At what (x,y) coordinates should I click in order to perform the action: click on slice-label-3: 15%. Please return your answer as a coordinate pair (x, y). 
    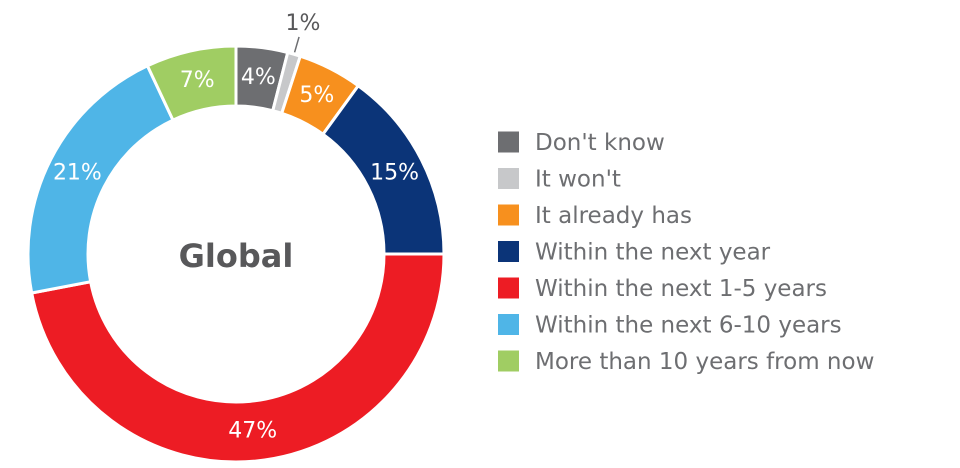
    Looking at the image, I should click on (394, 173).